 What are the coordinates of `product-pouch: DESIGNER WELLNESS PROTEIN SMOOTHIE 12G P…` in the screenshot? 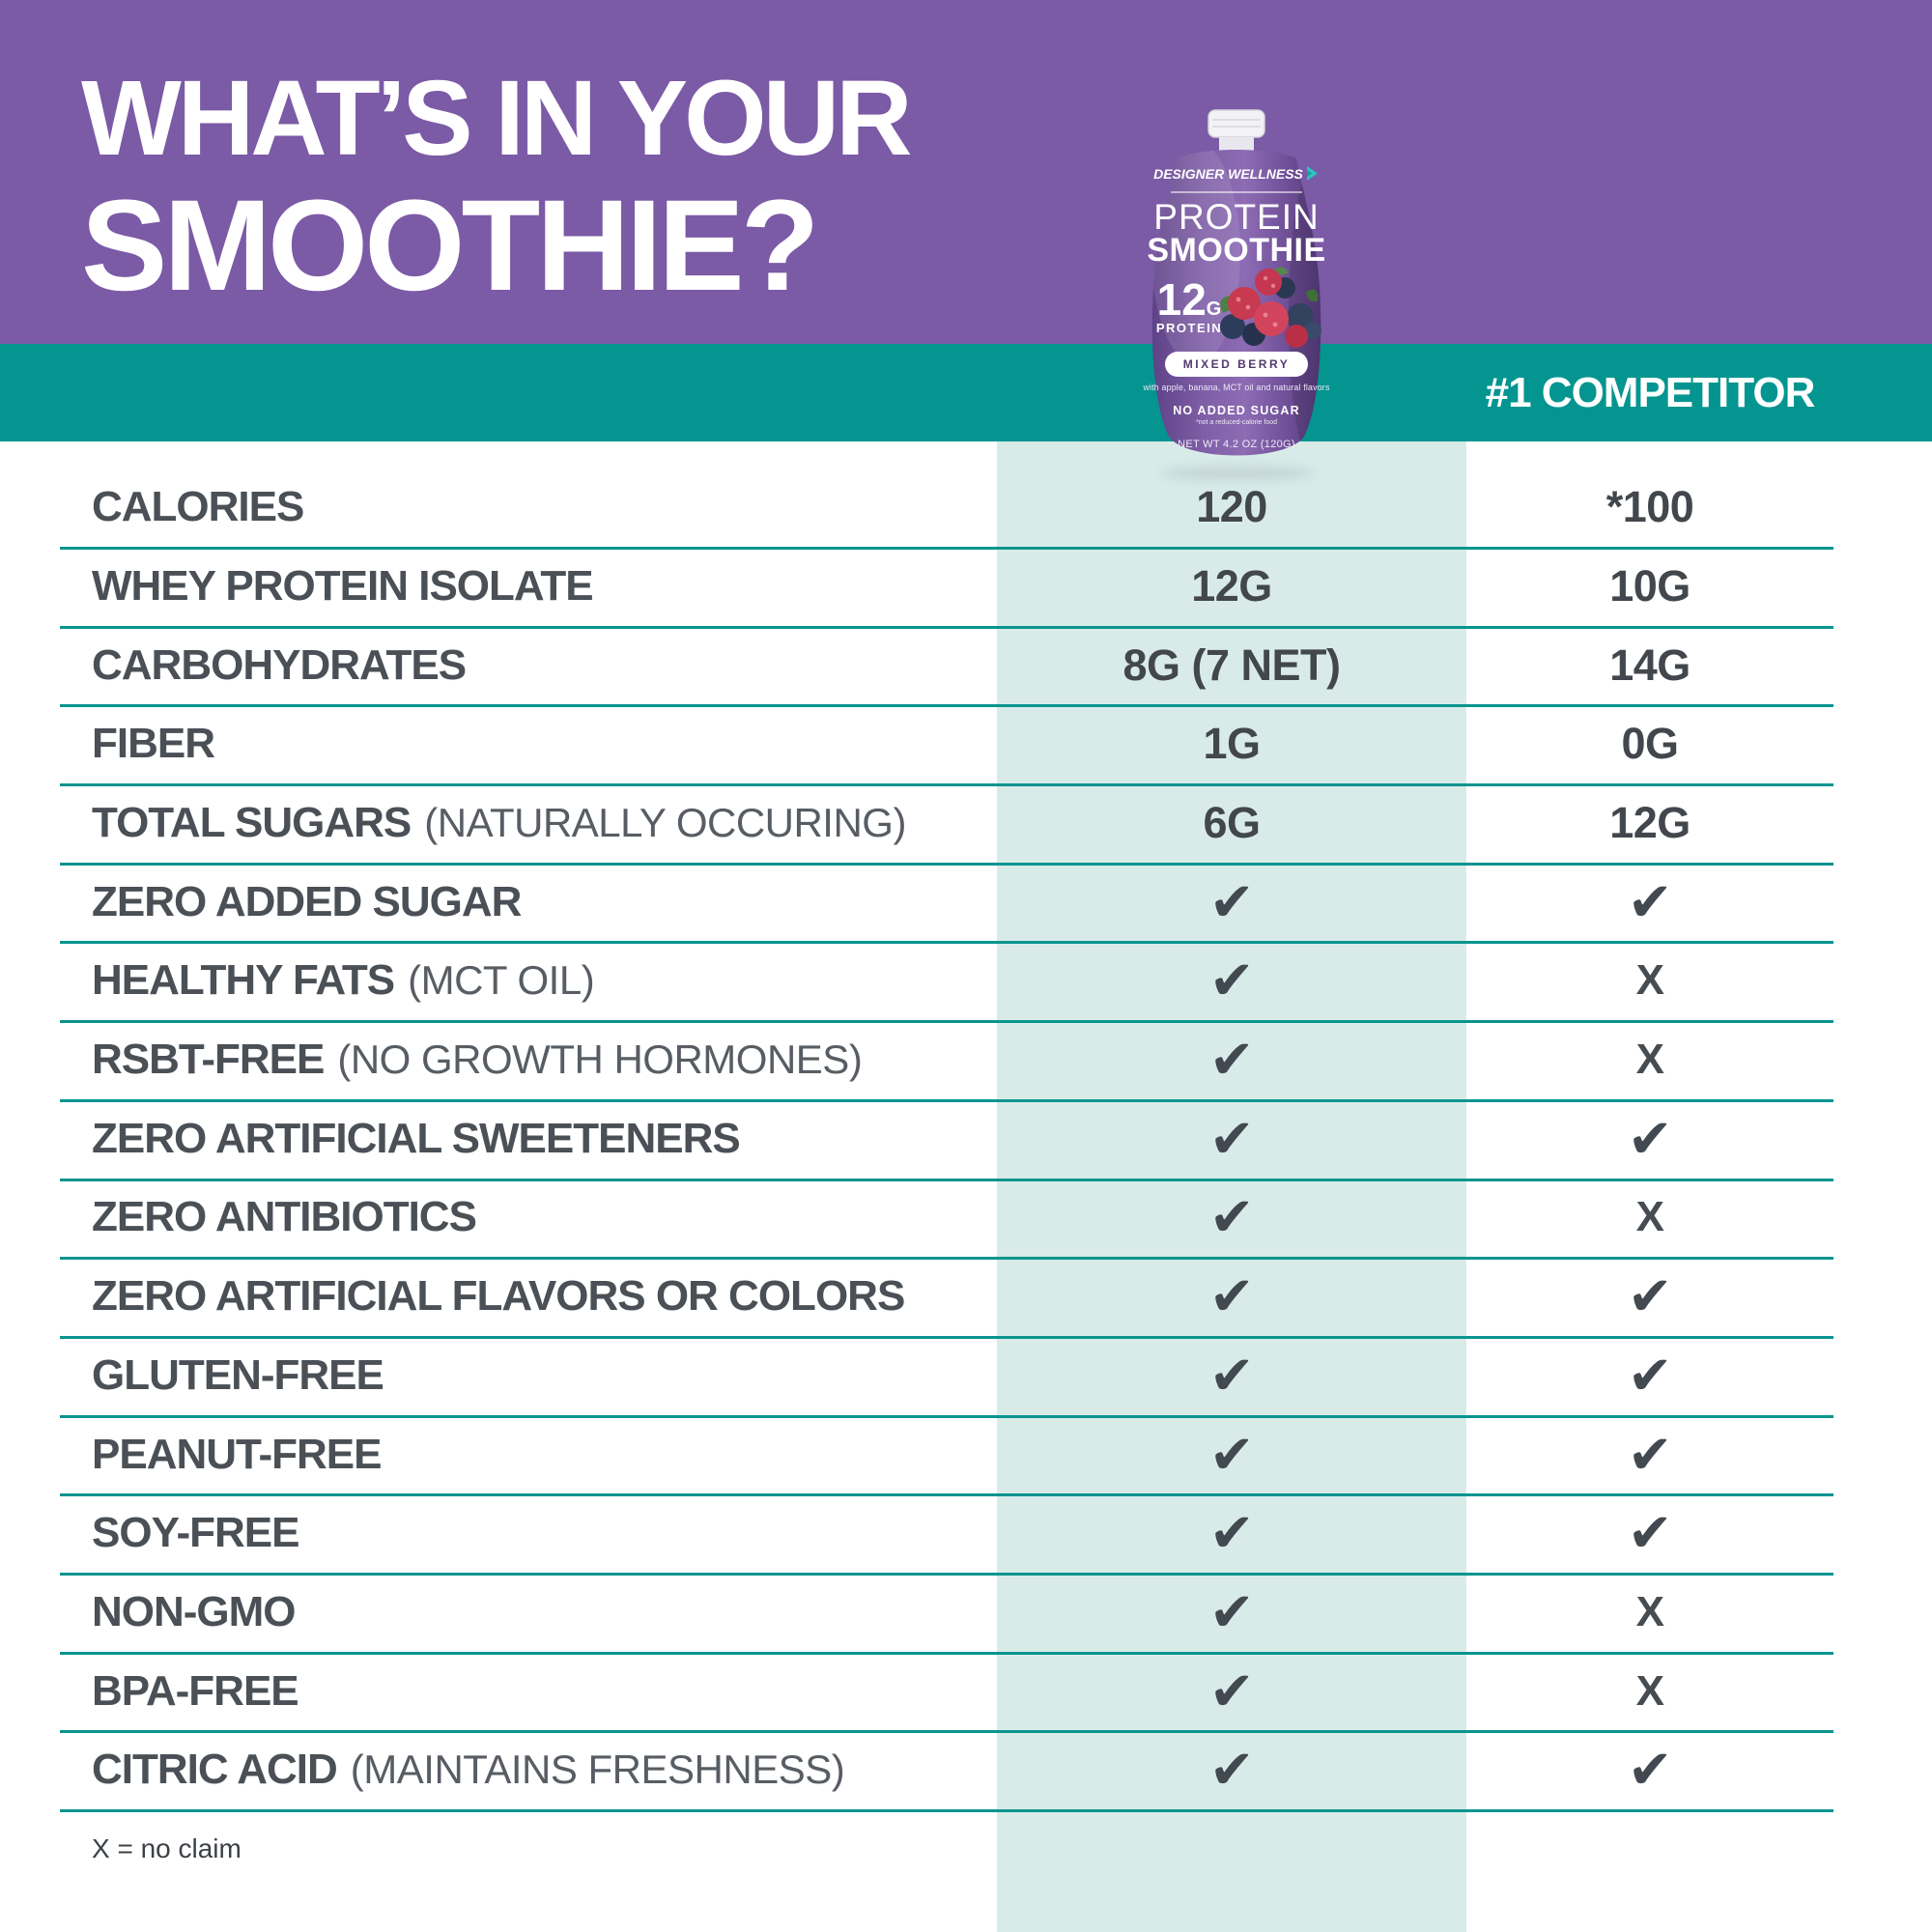 It's located at (1236, 291).